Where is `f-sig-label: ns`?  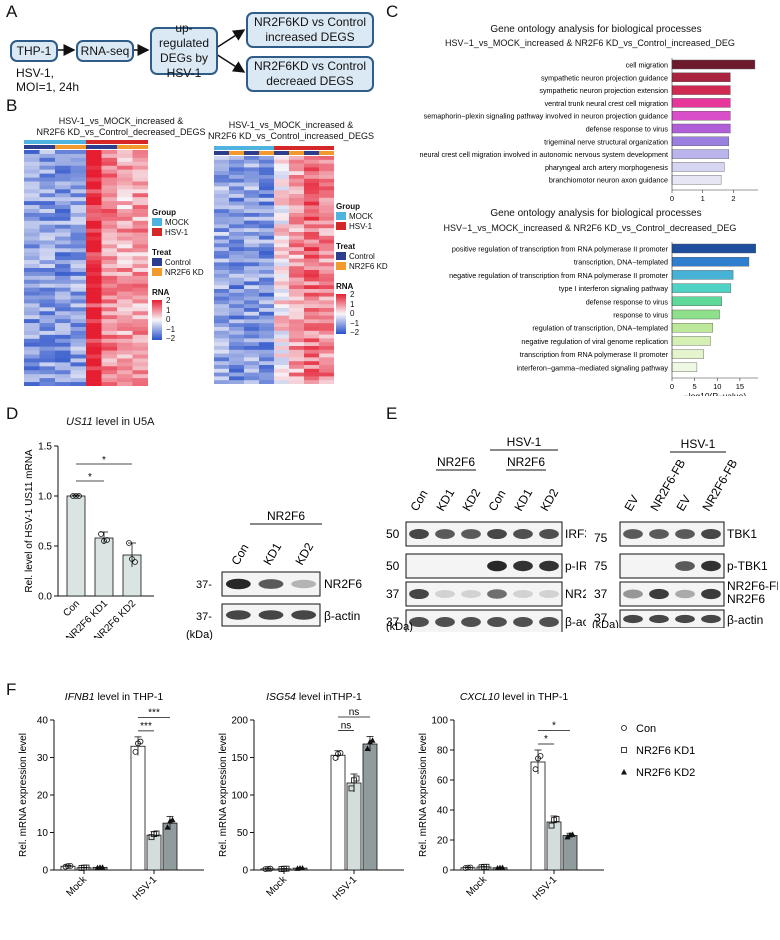
f-sig-label: ns is located at coordinates (346, 726).